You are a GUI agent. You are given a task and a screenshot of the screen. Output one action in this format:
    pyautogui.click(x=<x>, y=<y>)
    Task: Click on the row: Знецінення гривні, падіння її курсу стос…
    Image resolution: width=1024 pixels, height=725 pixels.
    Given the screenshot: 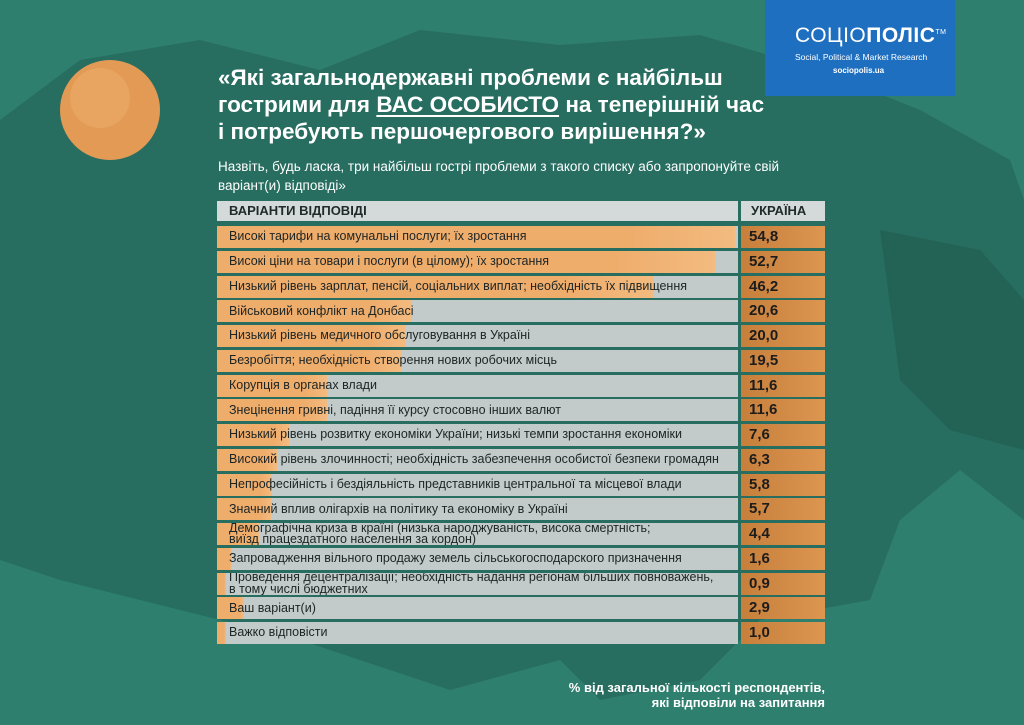 What is the action you would take?
    pyautogui.click(x=477, y=410)
    